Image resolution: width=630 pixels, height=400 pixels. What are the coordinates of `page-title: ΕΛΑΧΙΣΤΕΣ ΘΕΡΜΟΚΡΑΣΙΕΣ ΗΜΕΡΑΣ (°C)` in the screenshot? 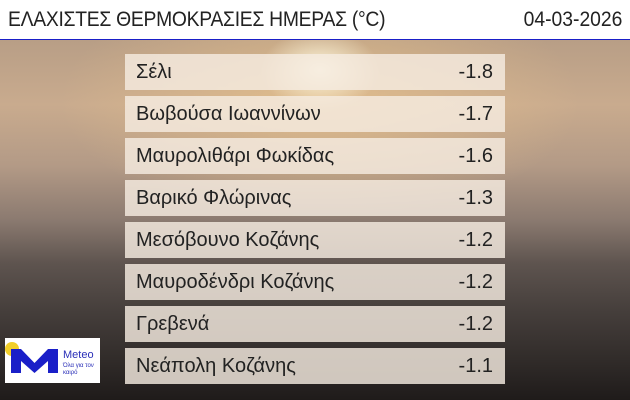 It's located at (197, 19).